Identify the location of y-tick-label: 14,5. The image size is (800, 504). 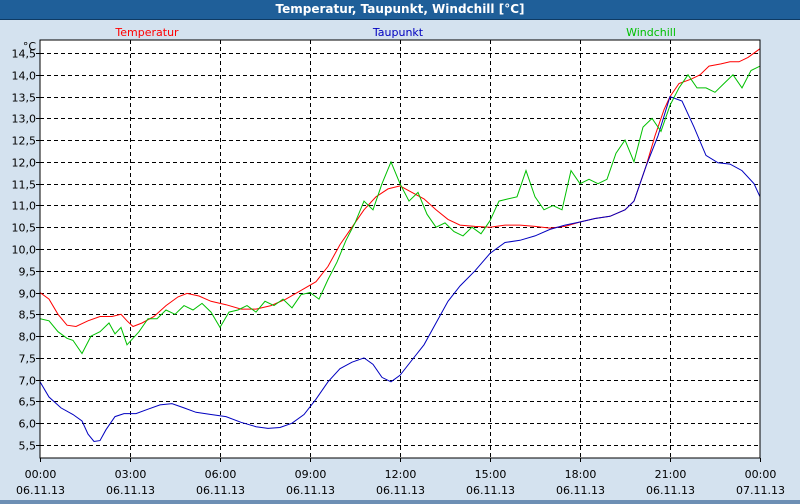
(24, 54).